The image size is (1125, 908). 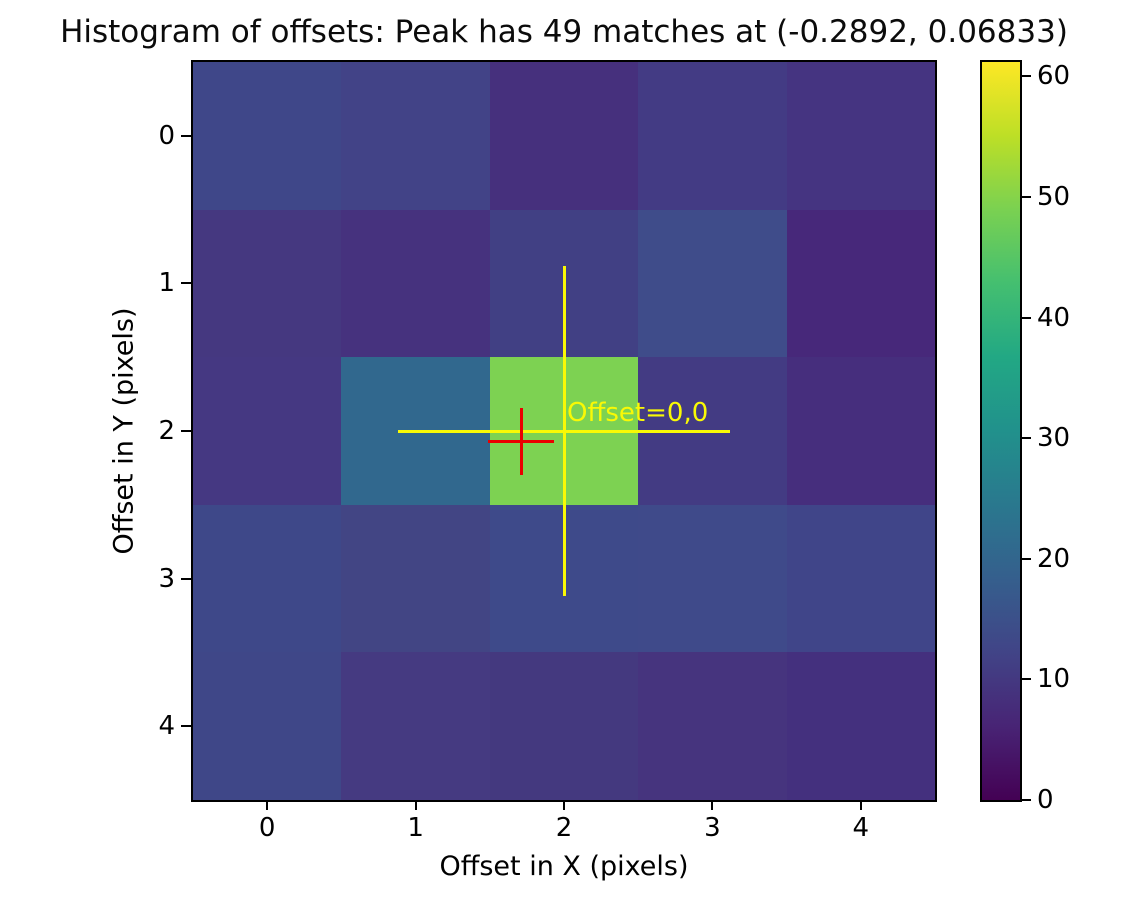 What do you see at coordinates (267, 828) in the screenshot?
I see `x-tick-label: 0` at bounding box center [267, 828].